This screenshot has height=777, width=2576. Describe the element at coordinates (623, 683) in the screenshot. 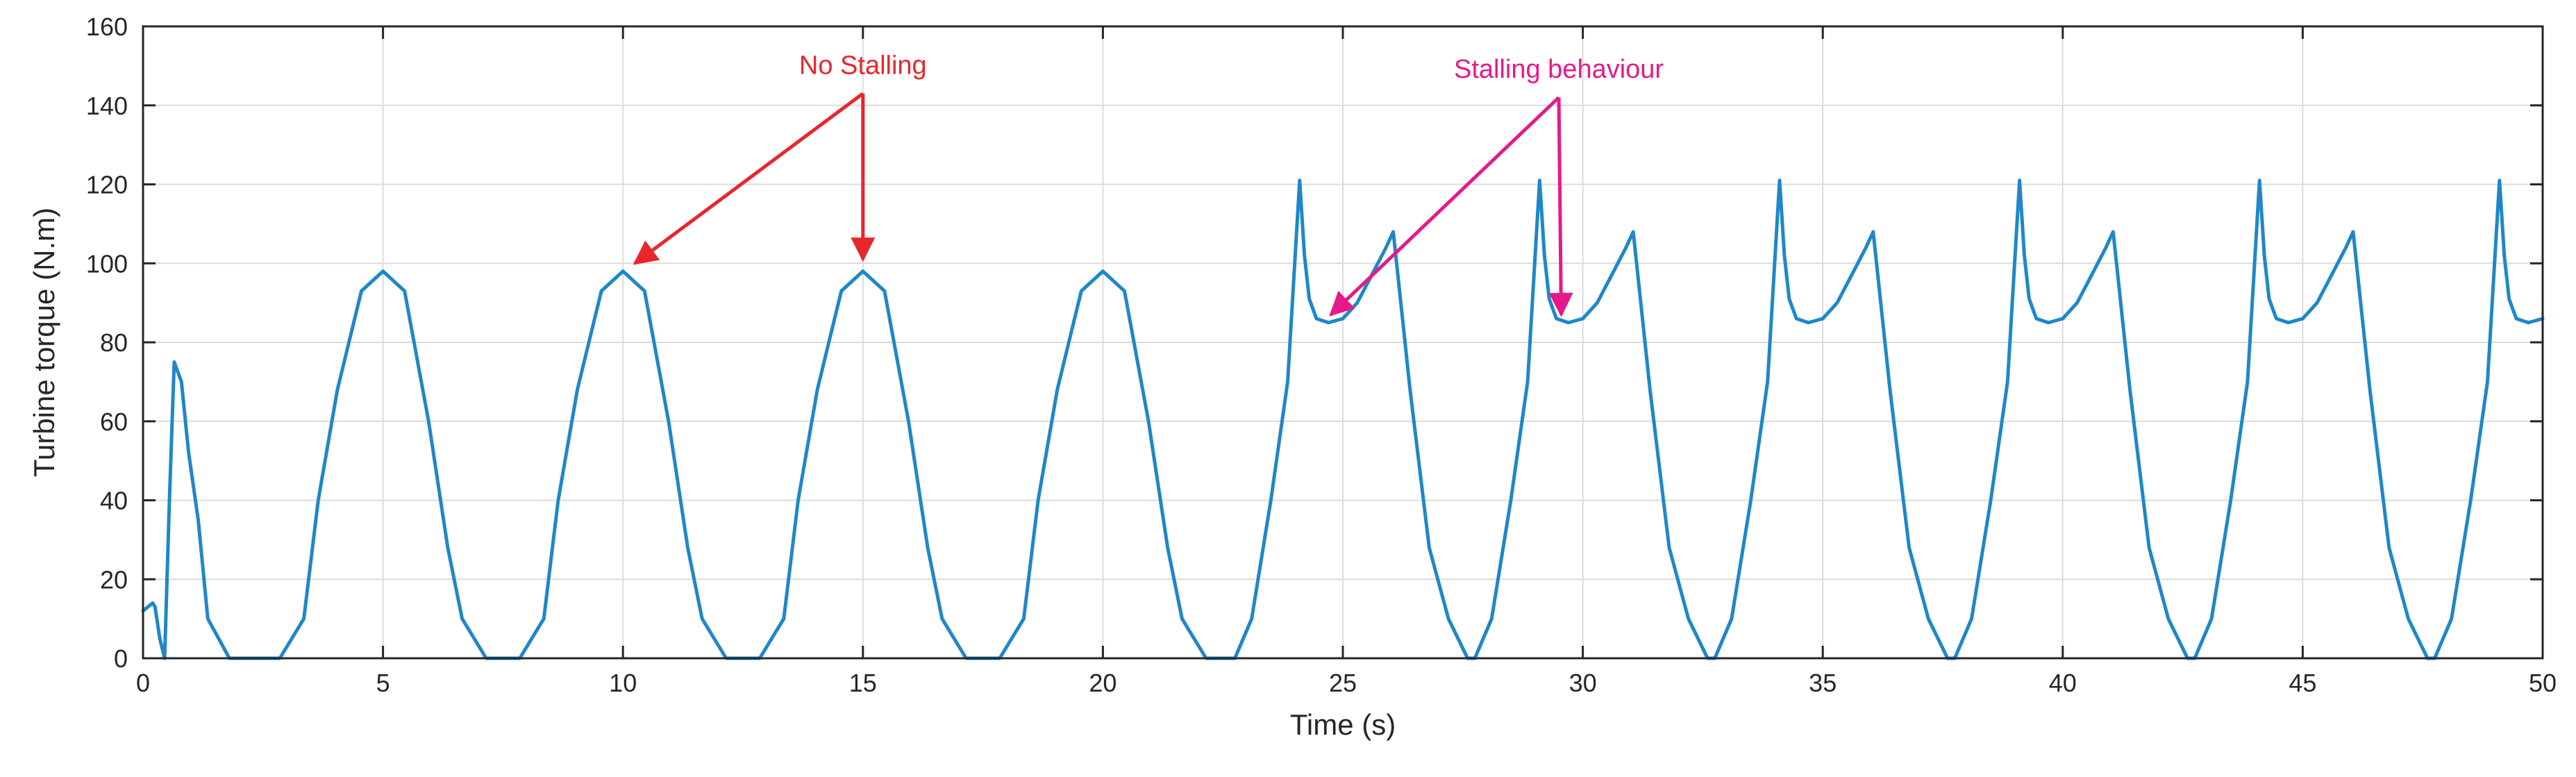

I see `x-tick-label: 10` at that location.